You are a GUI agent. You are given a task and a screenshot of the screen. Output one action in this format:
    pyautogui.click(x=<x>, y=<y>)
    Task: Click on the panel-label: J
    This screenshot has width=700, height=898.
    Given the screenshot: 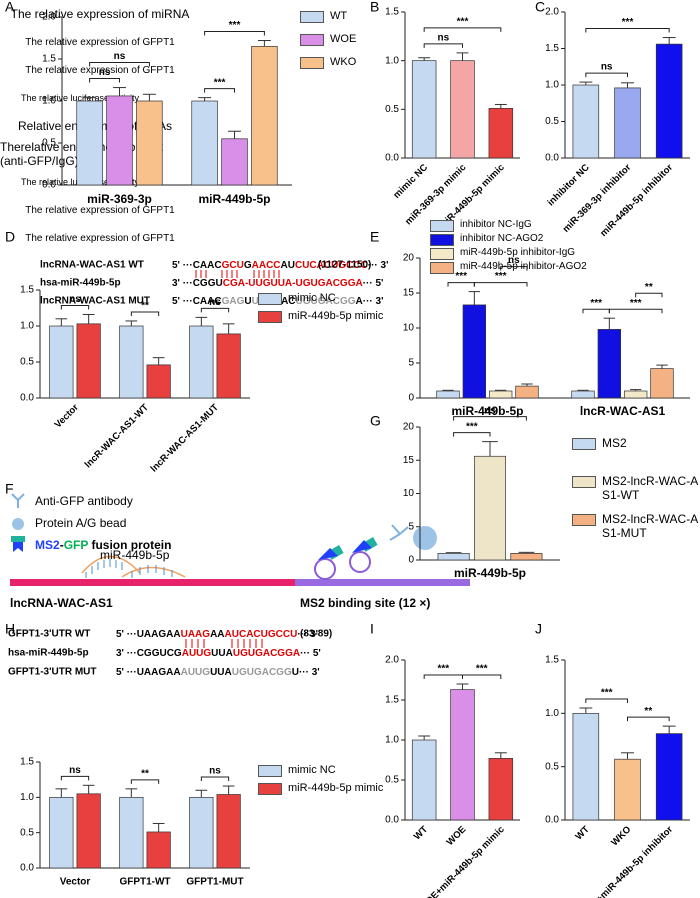 What is the action you would take?
    pyautogui.click(x=538, y=629)
    